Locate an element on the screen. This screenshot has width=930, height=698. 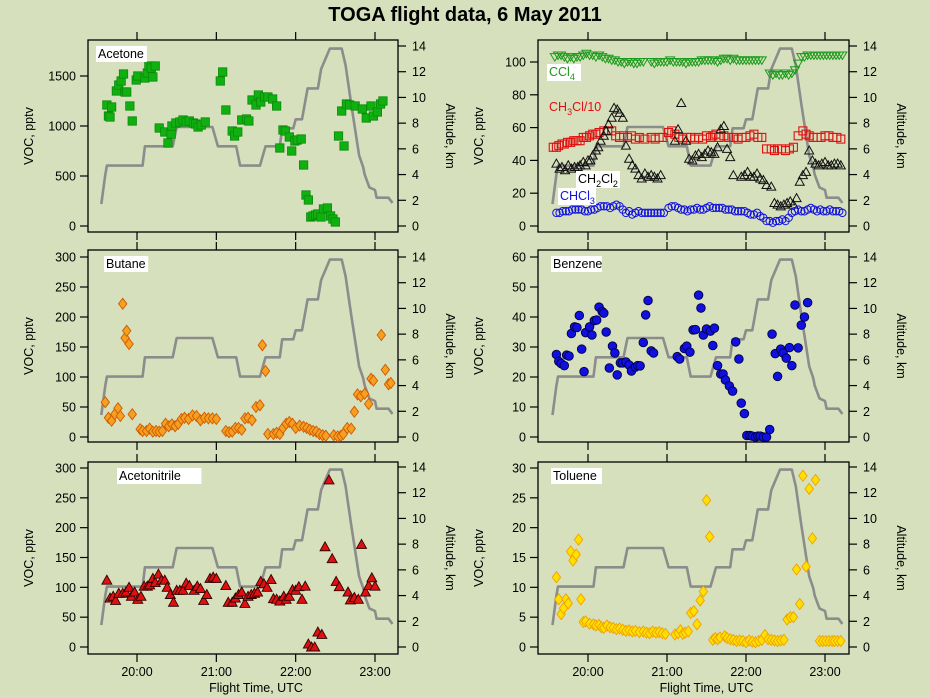
x-tick-label: 22:00 is located at coordinates (295, 672).